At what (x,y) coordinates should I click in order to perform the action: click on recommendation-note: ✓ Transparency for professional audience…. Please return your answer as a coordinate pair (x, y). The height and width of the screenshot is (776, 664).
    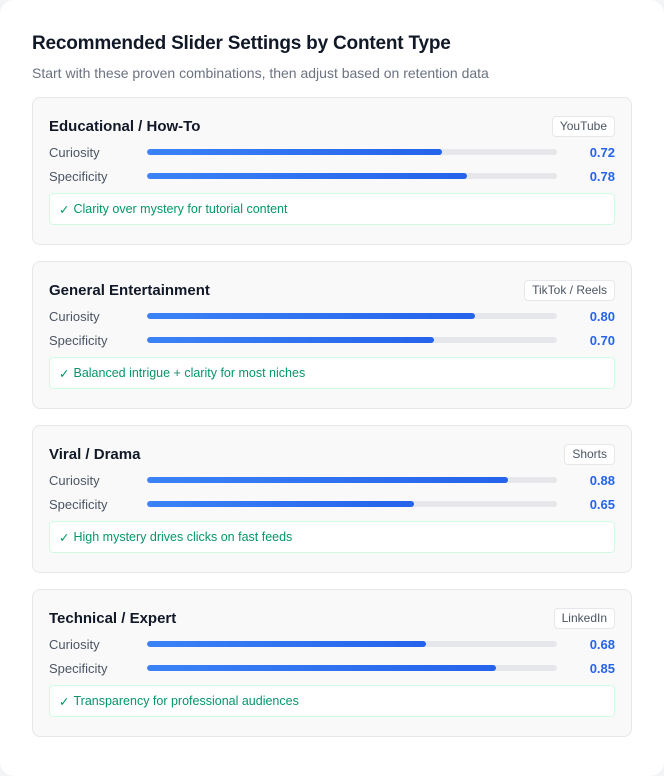
    Looking at the image, I should click on (332, 701).